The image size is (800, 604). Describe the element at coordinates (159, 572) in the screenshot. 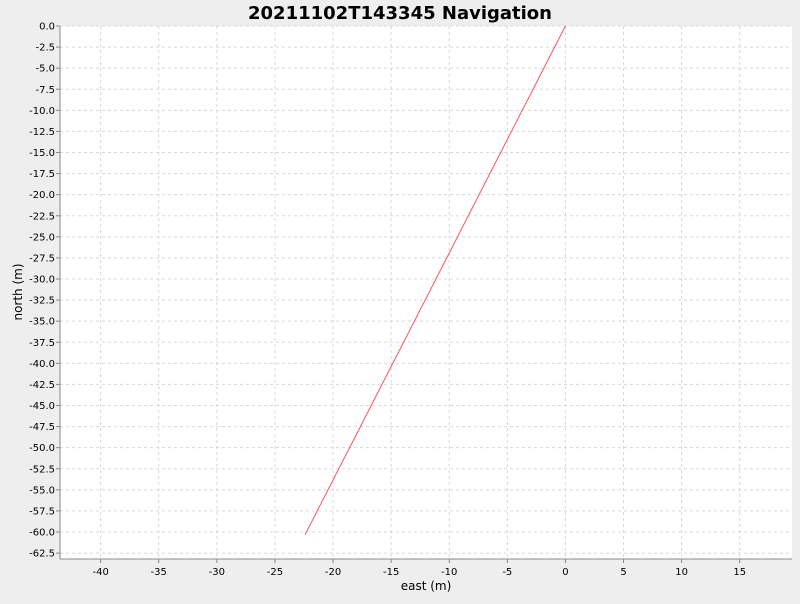

I see `x-tick-label: -35` at that location.